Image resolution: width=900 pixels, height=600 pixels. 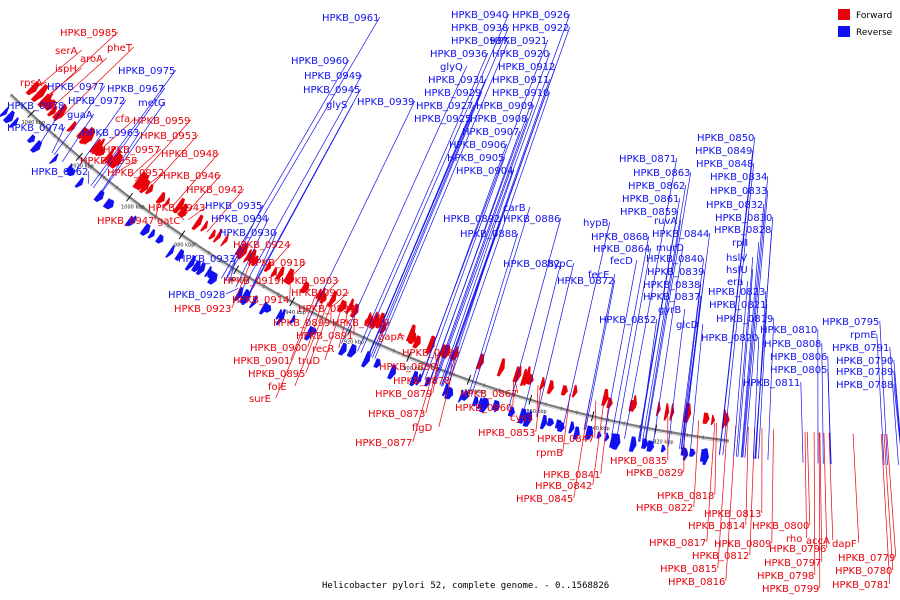 What do you see at coordinates (34, 123) in the screenshot?
I see `tick-label: 1040 kbp` at bounding box center [34, 123].